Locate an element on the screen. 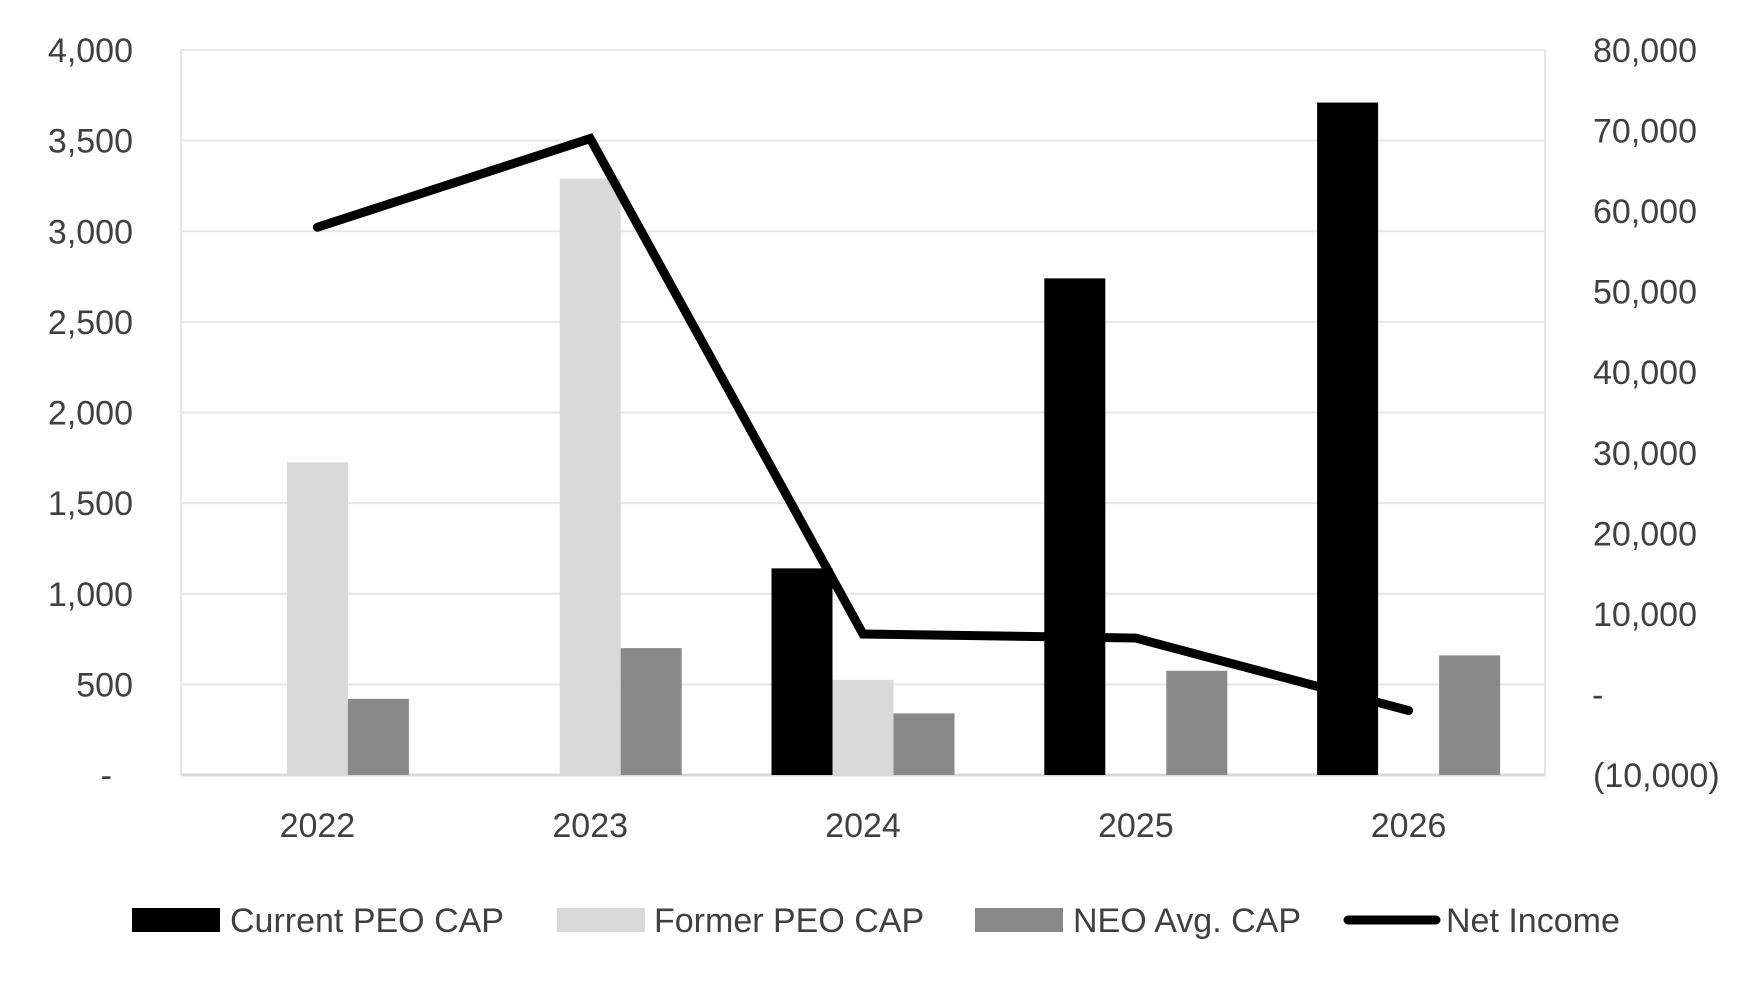 This screenshot has height=983, width=1753. bar-current-peo-cap-2026 is located at coordinates (1348, 438).